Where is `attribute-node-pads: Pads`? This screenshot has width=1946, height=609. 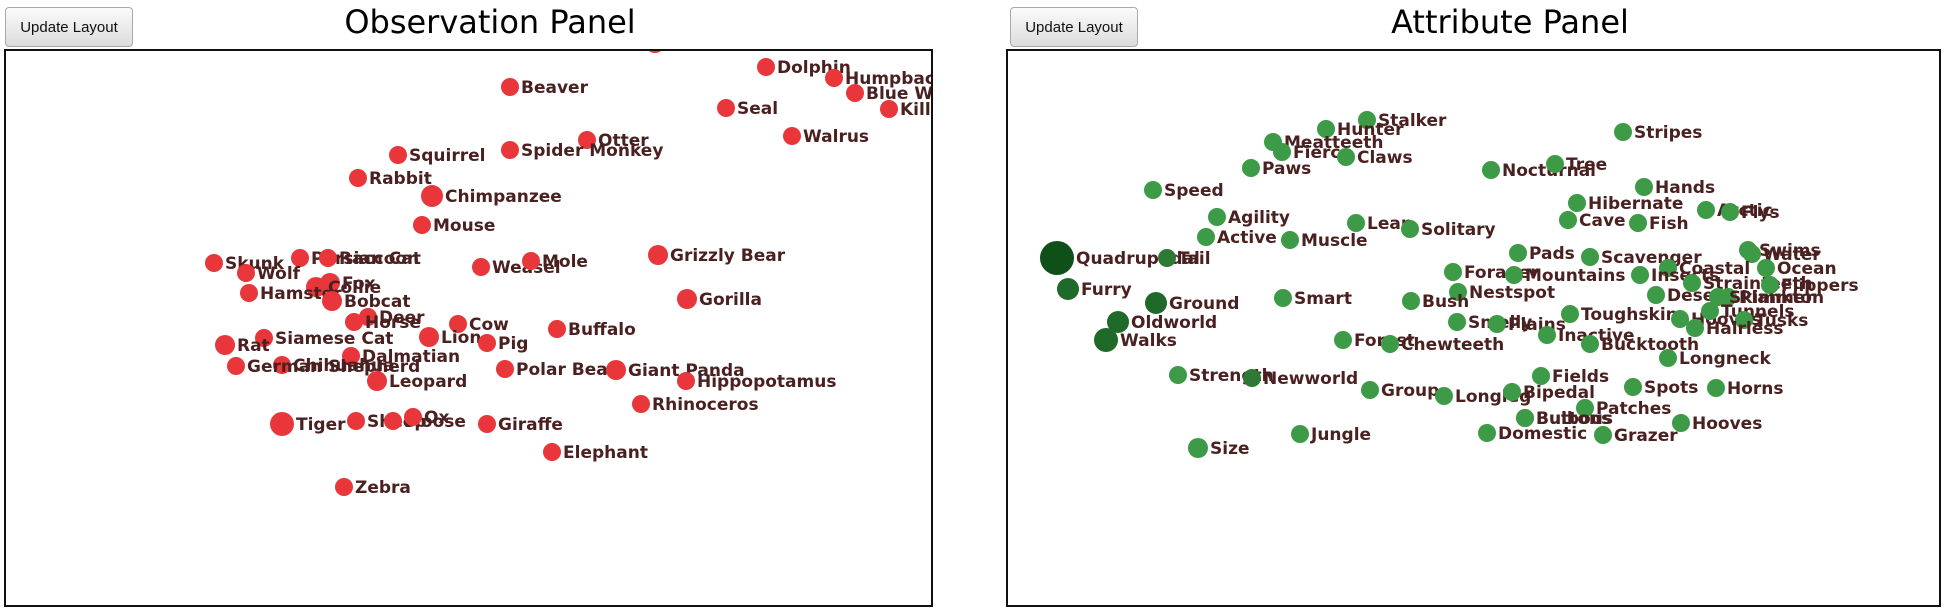 attribute-node-pads: Pads is located at coordinates (1542, 254).